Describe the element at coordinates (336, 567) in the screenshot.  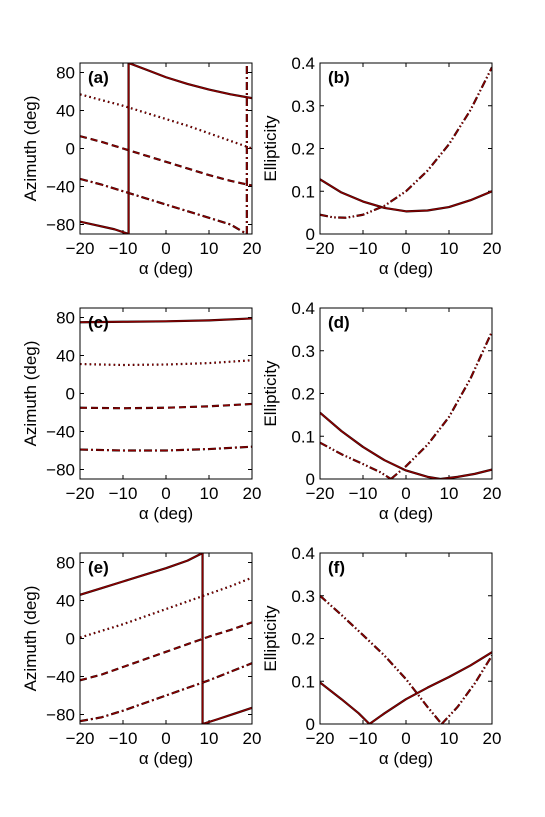
I see `panel-label: (f)` at that location.